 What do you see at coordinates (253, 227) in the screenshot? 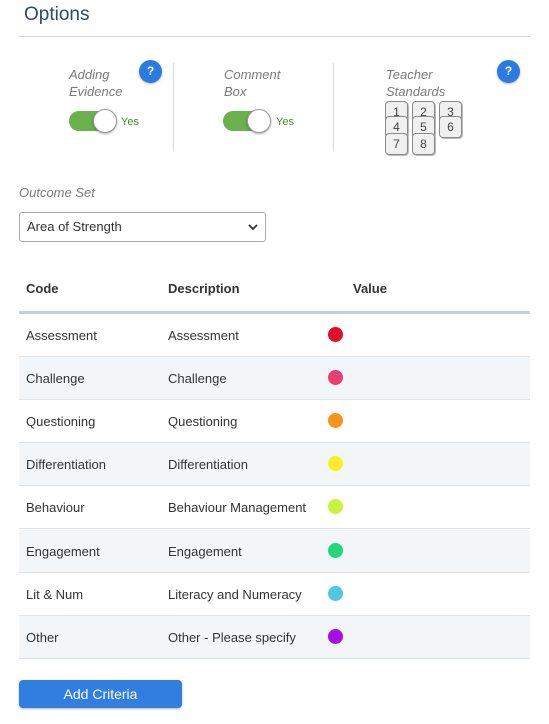
I see `chevron-down-icon` at bounding box center [253, 227].